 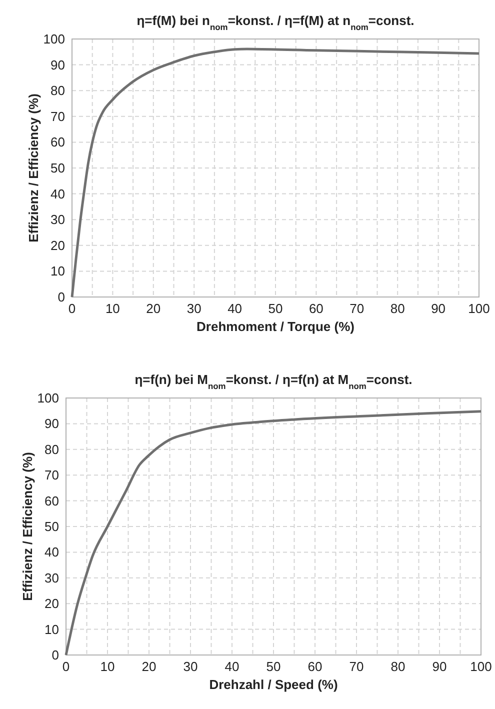 I want to click on x-axis-title: Drehmoment / Torque (%), so click(x=275, y=326).